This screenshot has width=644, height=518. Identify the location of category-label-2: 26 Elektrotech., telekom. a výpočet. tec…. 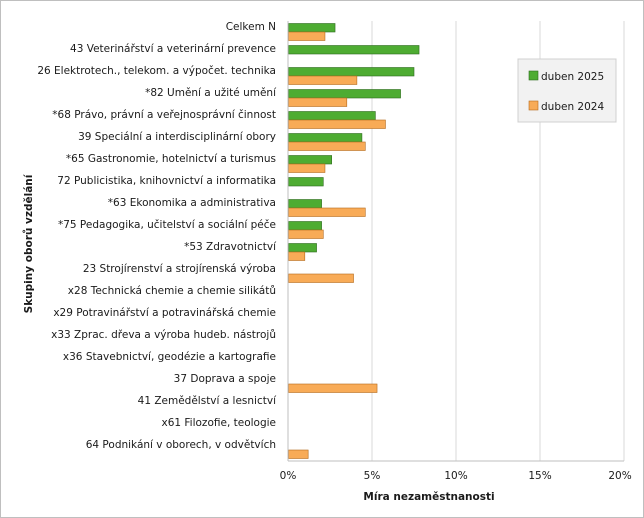
(156, 71).